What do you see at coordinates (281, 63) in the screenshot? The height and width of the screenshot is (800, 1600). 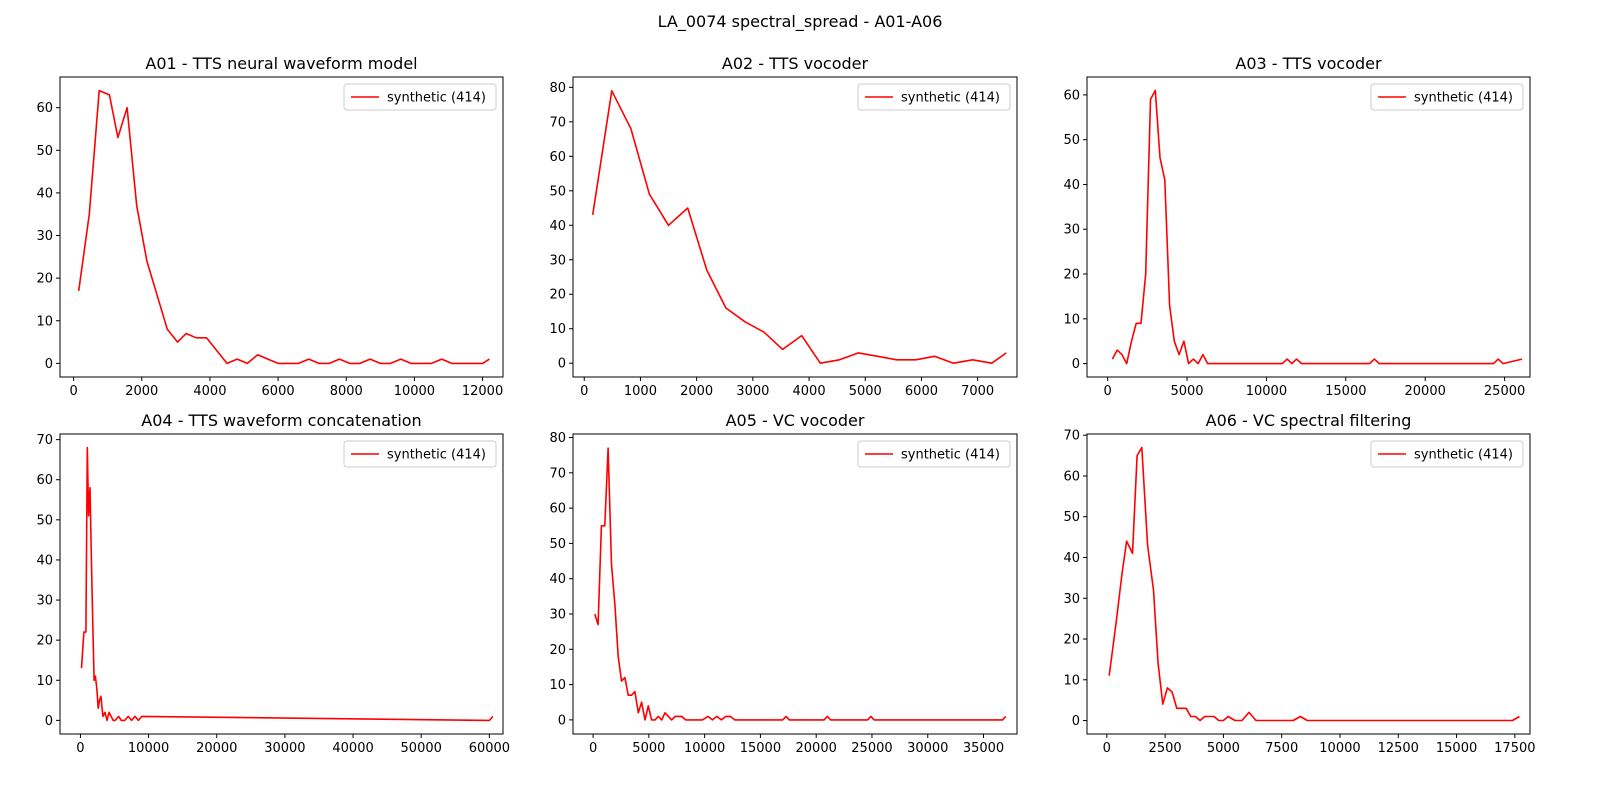 I see `subplot-title: A01 - TTS neural waveform model` at bounding box center [281, 63].